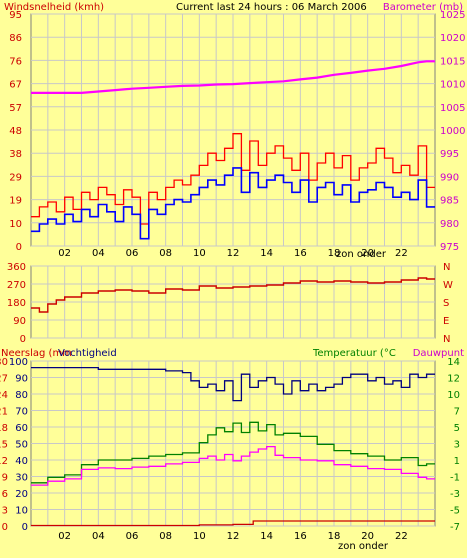 The image size is (467, 558). Describe the element at coordinates (15, 108) in the screenshot. I see `wind-speed-tick-label: 57` at that location.